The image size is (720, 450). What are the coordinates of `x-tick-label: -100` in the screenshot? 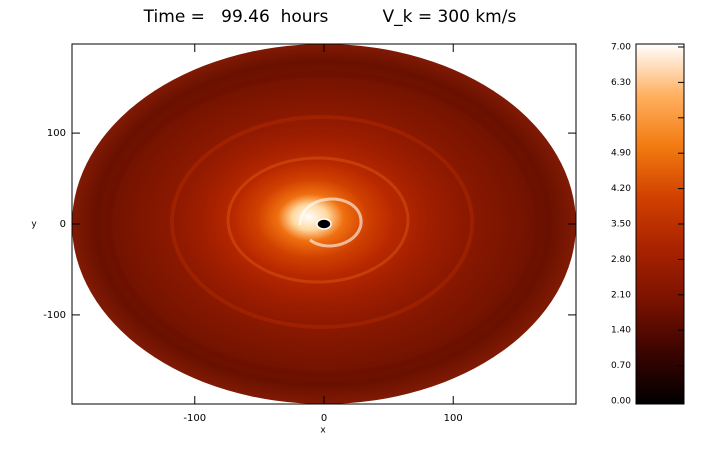 It's located at (194, 418).